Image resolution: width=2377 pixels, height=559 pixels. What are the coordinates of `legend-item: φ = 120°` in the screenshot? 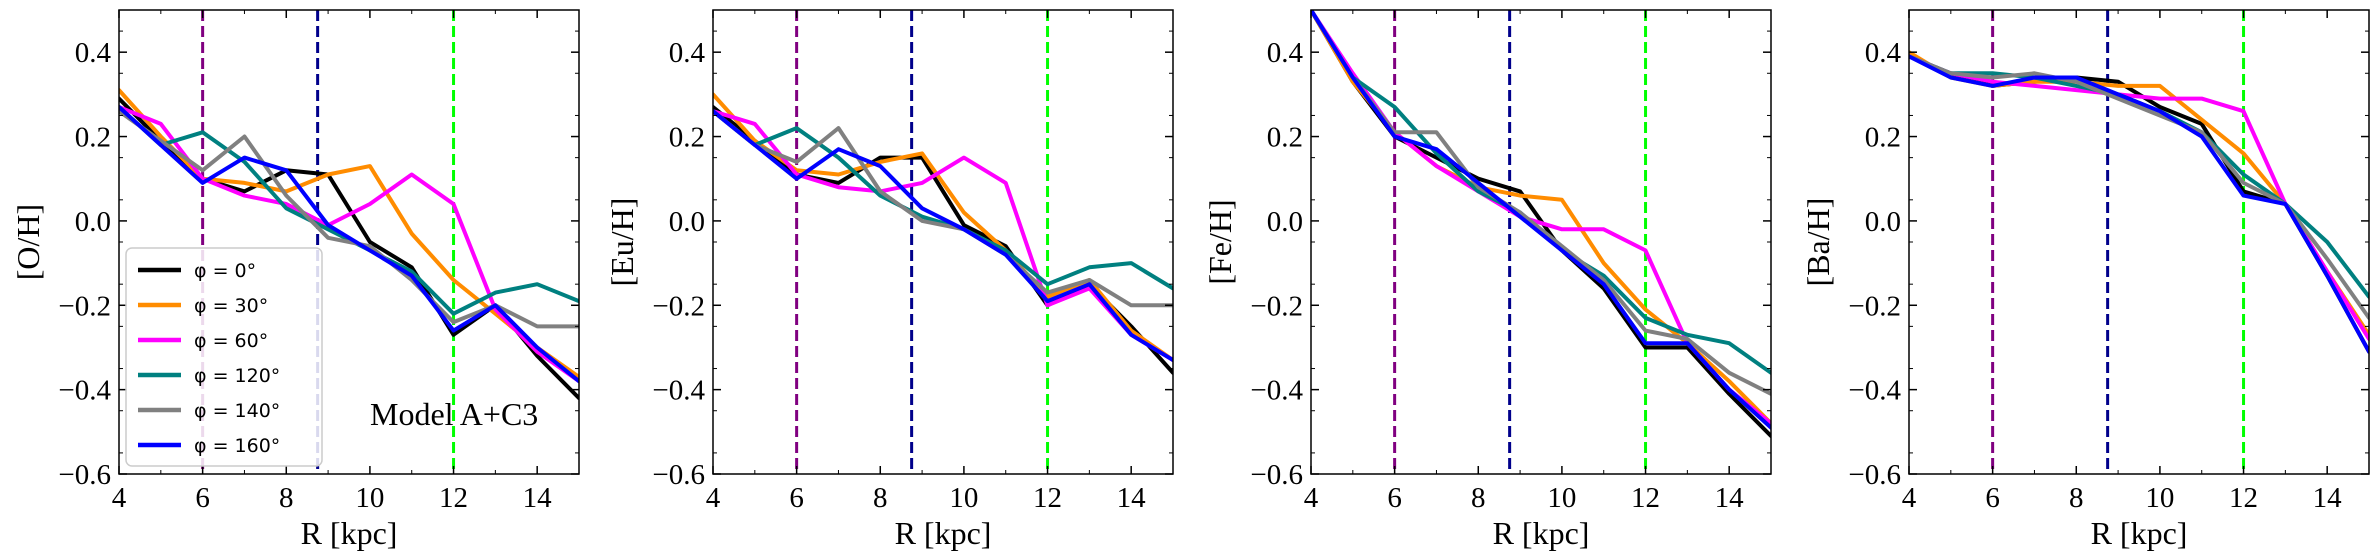 It's located at (209, 376).